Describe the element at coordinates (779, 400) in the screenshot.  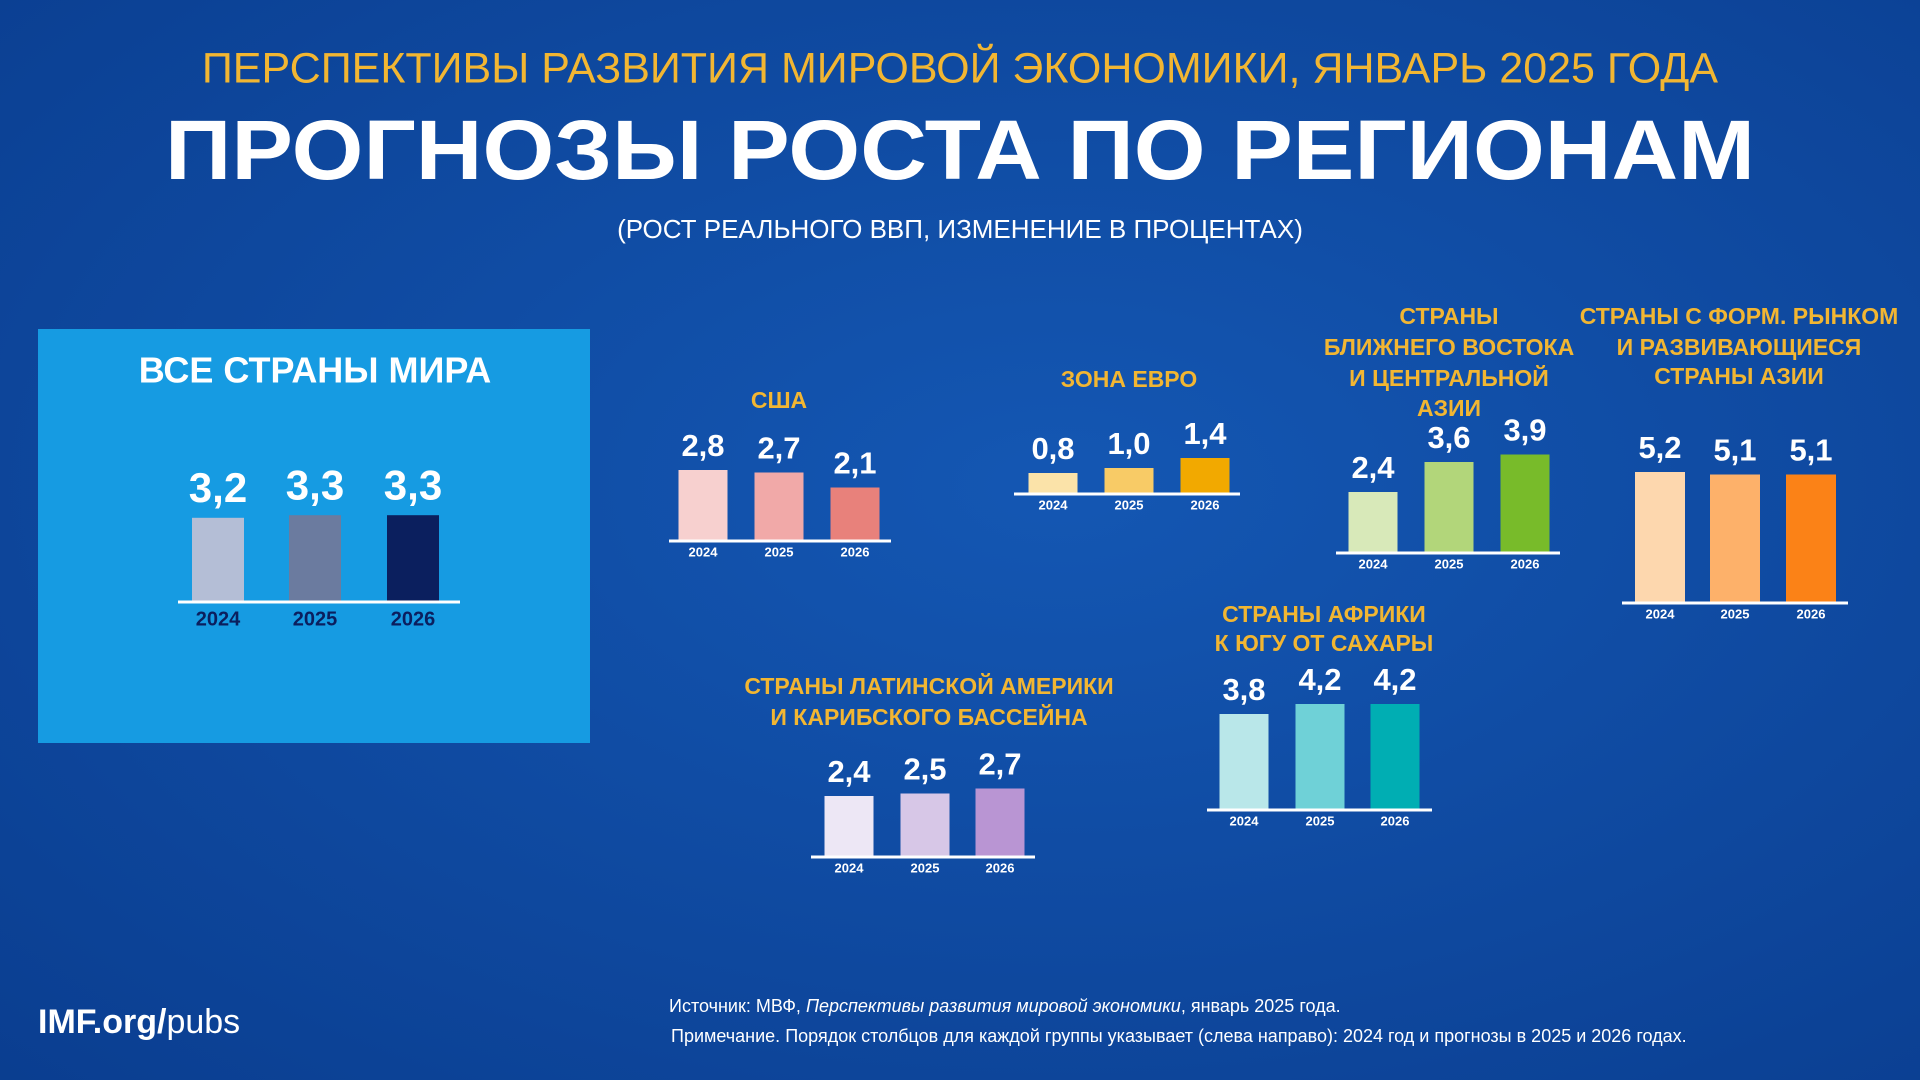
I see `chart-title: США` at that location.